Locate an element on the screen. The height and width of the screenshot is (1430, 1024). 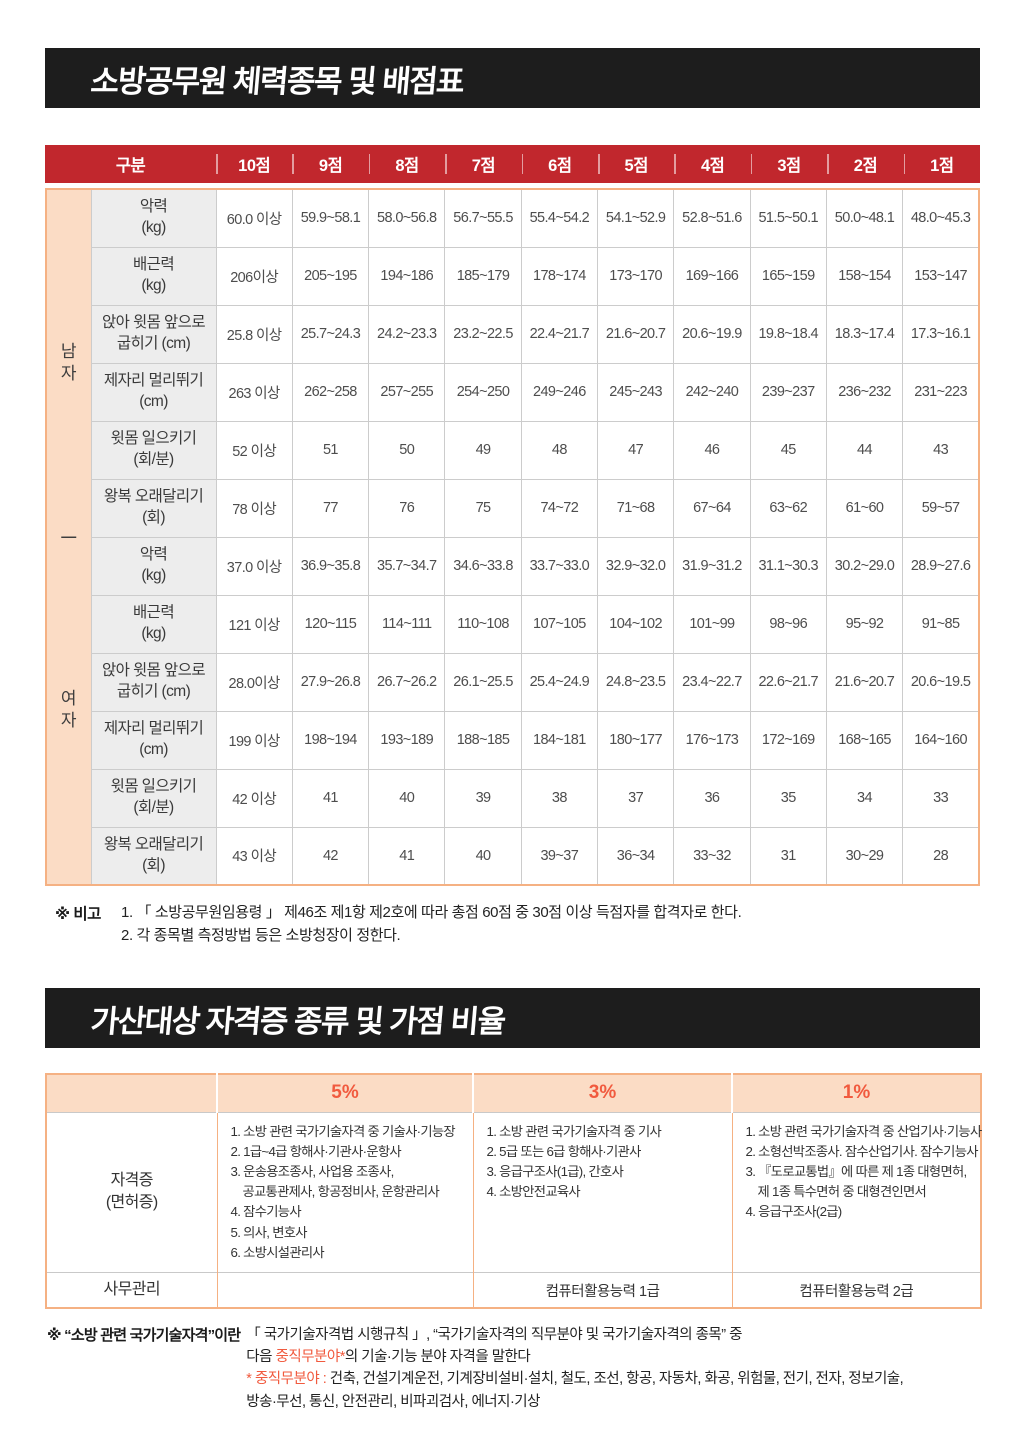
score-value: 194~186 is located at coordinates (407, 276).